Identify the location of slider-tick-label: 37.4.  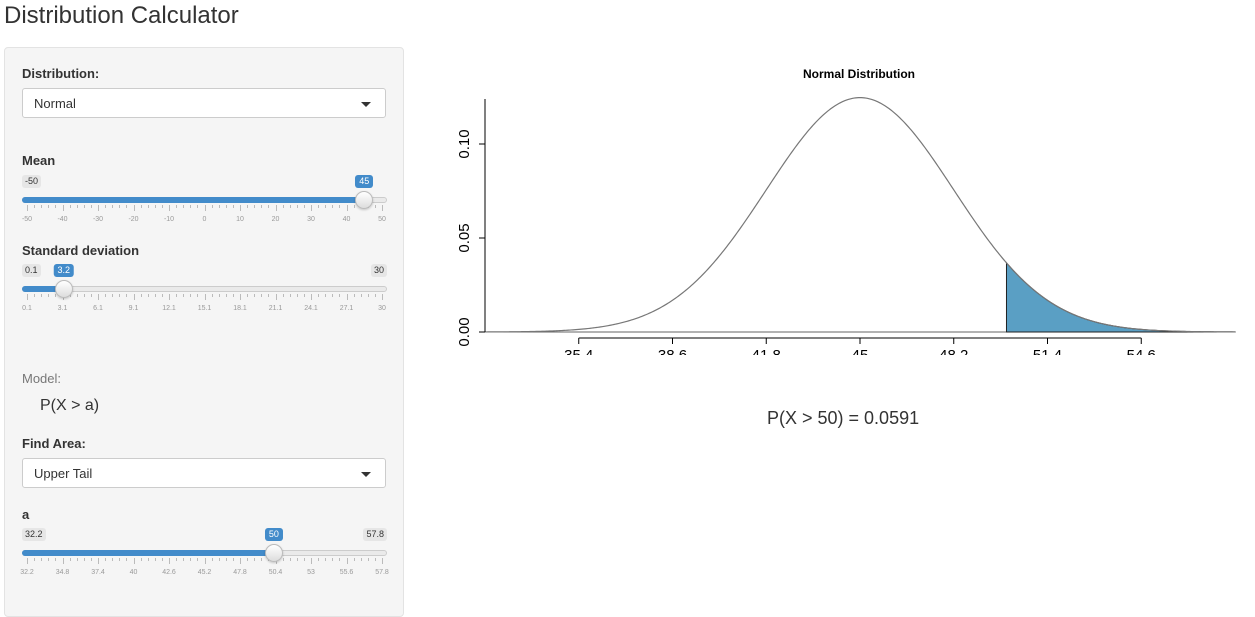
(98, 572).